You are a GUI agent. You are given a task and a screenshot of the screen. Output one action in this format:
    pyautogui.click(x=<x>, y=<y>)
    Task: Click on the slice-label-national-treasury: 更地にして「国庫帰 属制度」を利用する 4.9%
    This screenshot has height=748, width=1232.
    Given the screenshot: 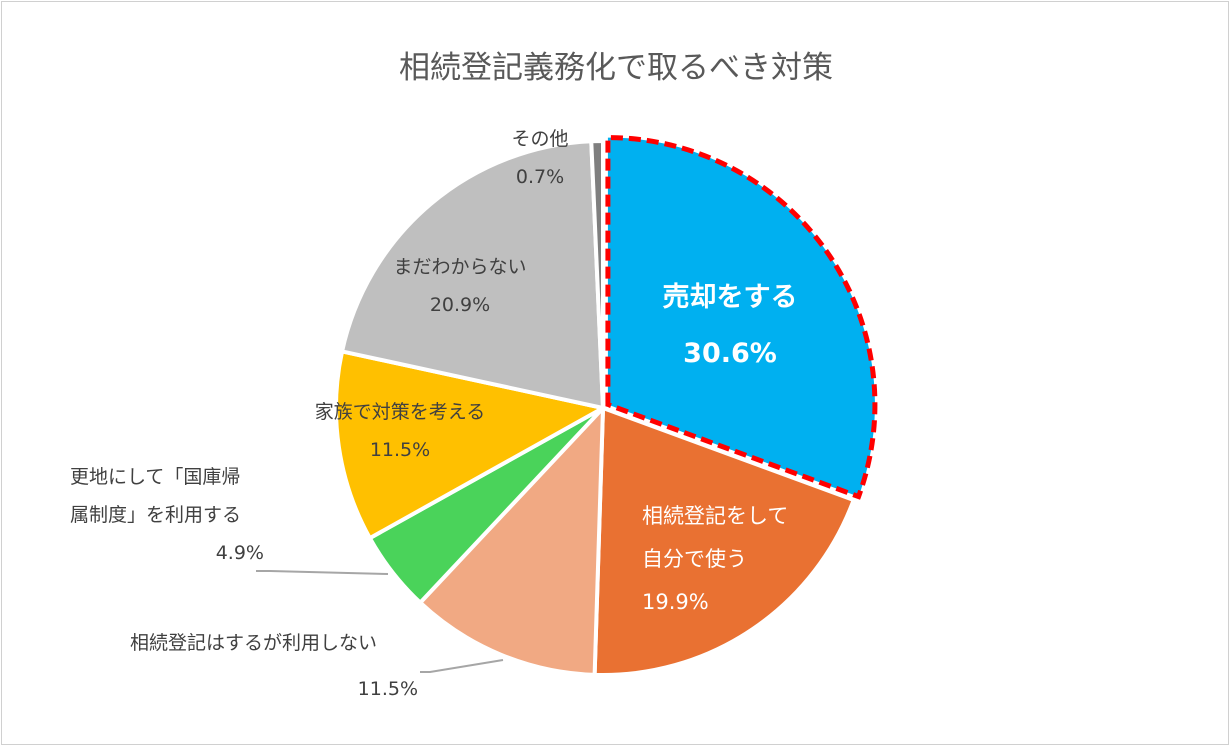 What is the action you would take?
    pyautogui.click(x=170, y=515)
    